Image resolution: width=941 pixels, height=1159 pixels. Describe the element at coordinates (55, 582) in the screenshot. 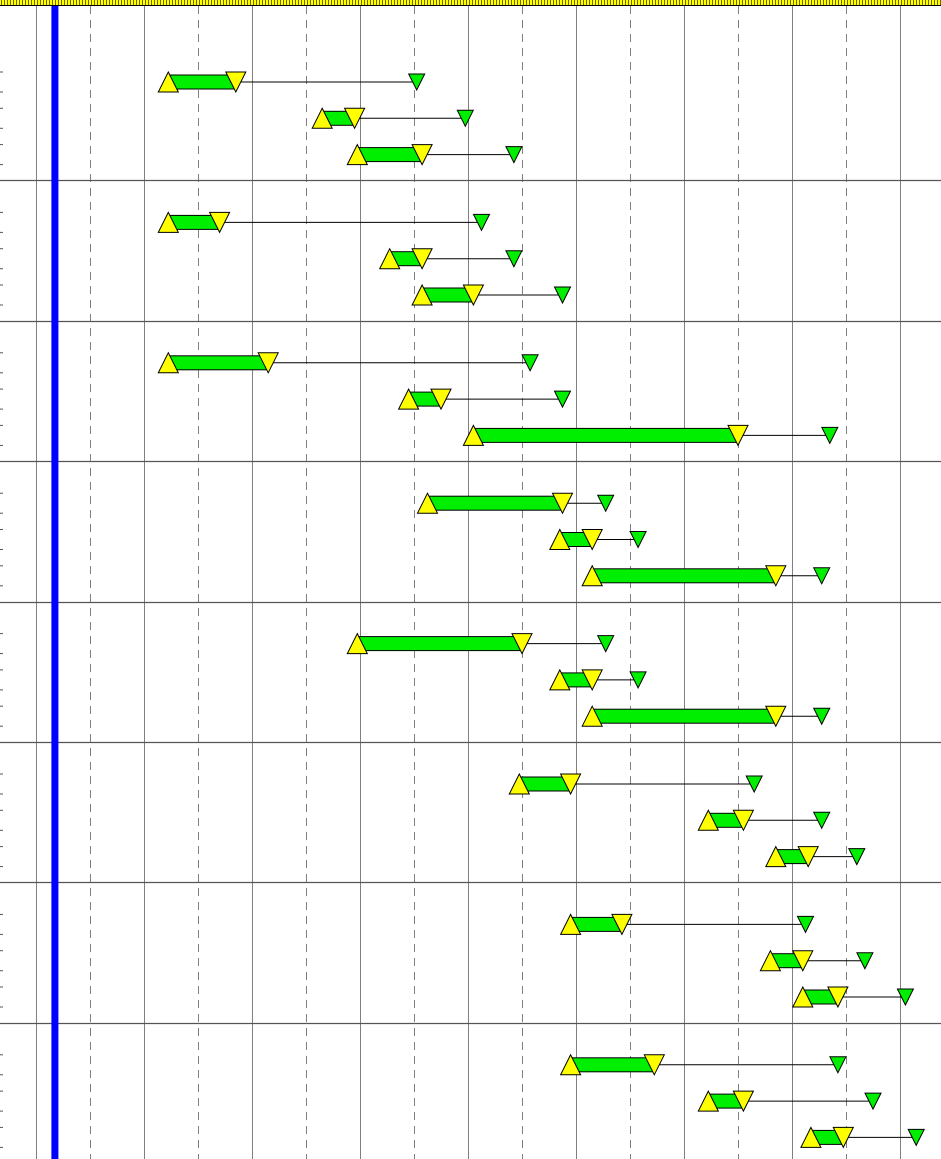

I see `today-marker-line` at that location.